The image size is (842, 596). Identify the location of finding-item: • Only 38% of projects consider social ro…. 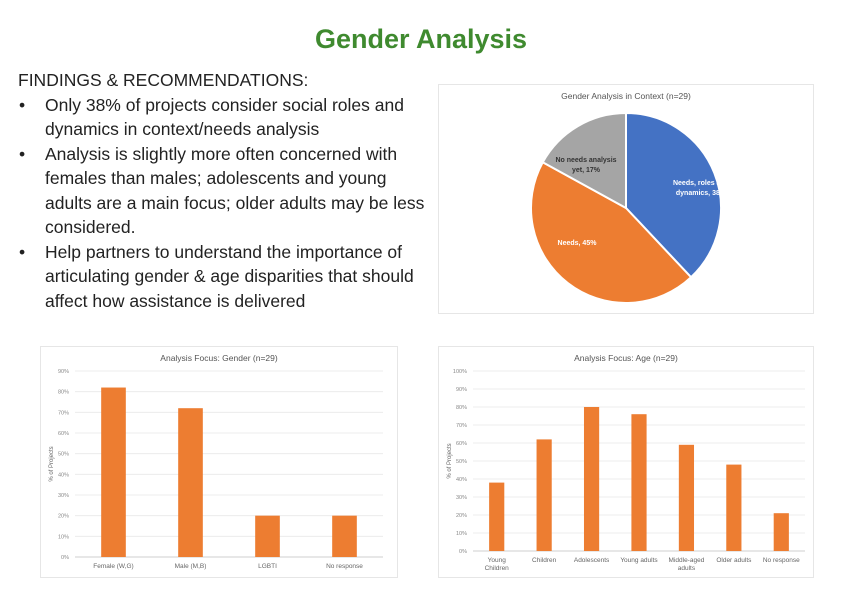
(223, 117).